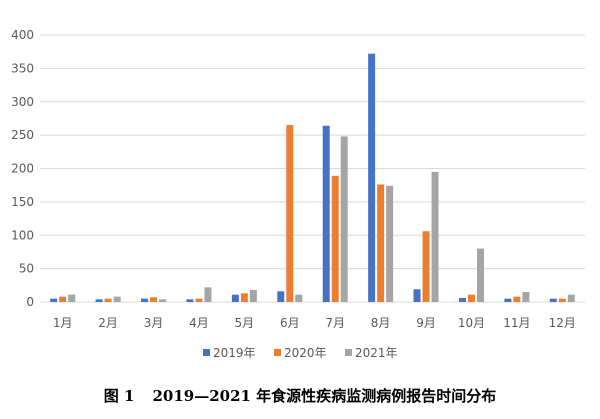 Image resolution: width=600 pixels, height=419 pixels. Describe the element at coordinates (376, 353) in the screenshot. I see `legend-label: 2021年` at that location.